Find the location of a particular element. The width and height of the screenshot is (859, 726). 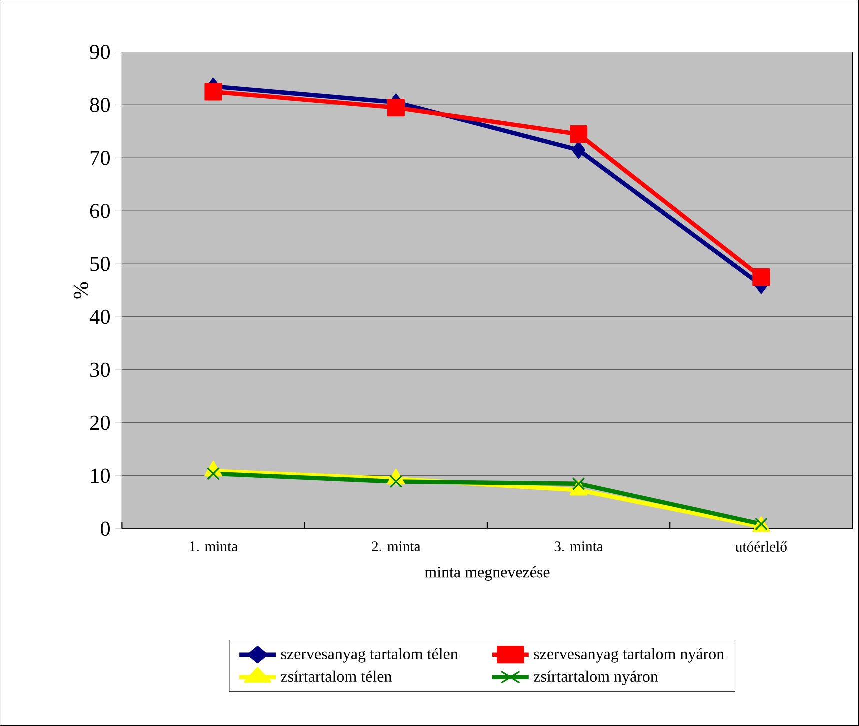

x-tick-label: utóérlelő is located at coordinates (761, 547).